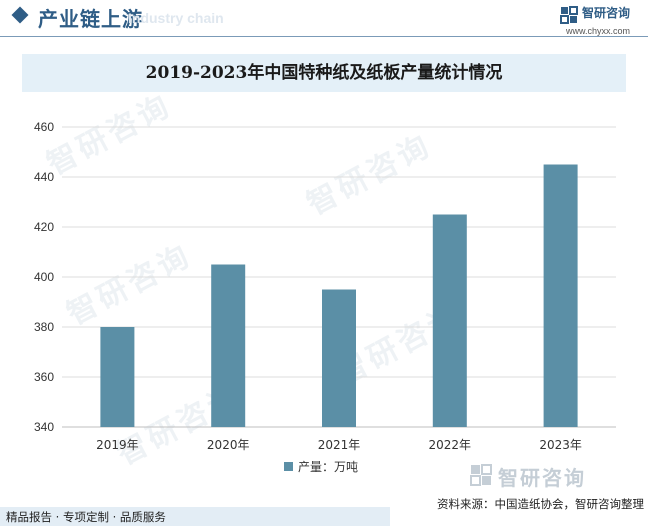 Image resolution: width=648 pixels, height=526 pixels. What do you see at coordinates (560, 445) in the screenshot?
I see `x-tick-label: 2023年` at bounding box center [560, 445].